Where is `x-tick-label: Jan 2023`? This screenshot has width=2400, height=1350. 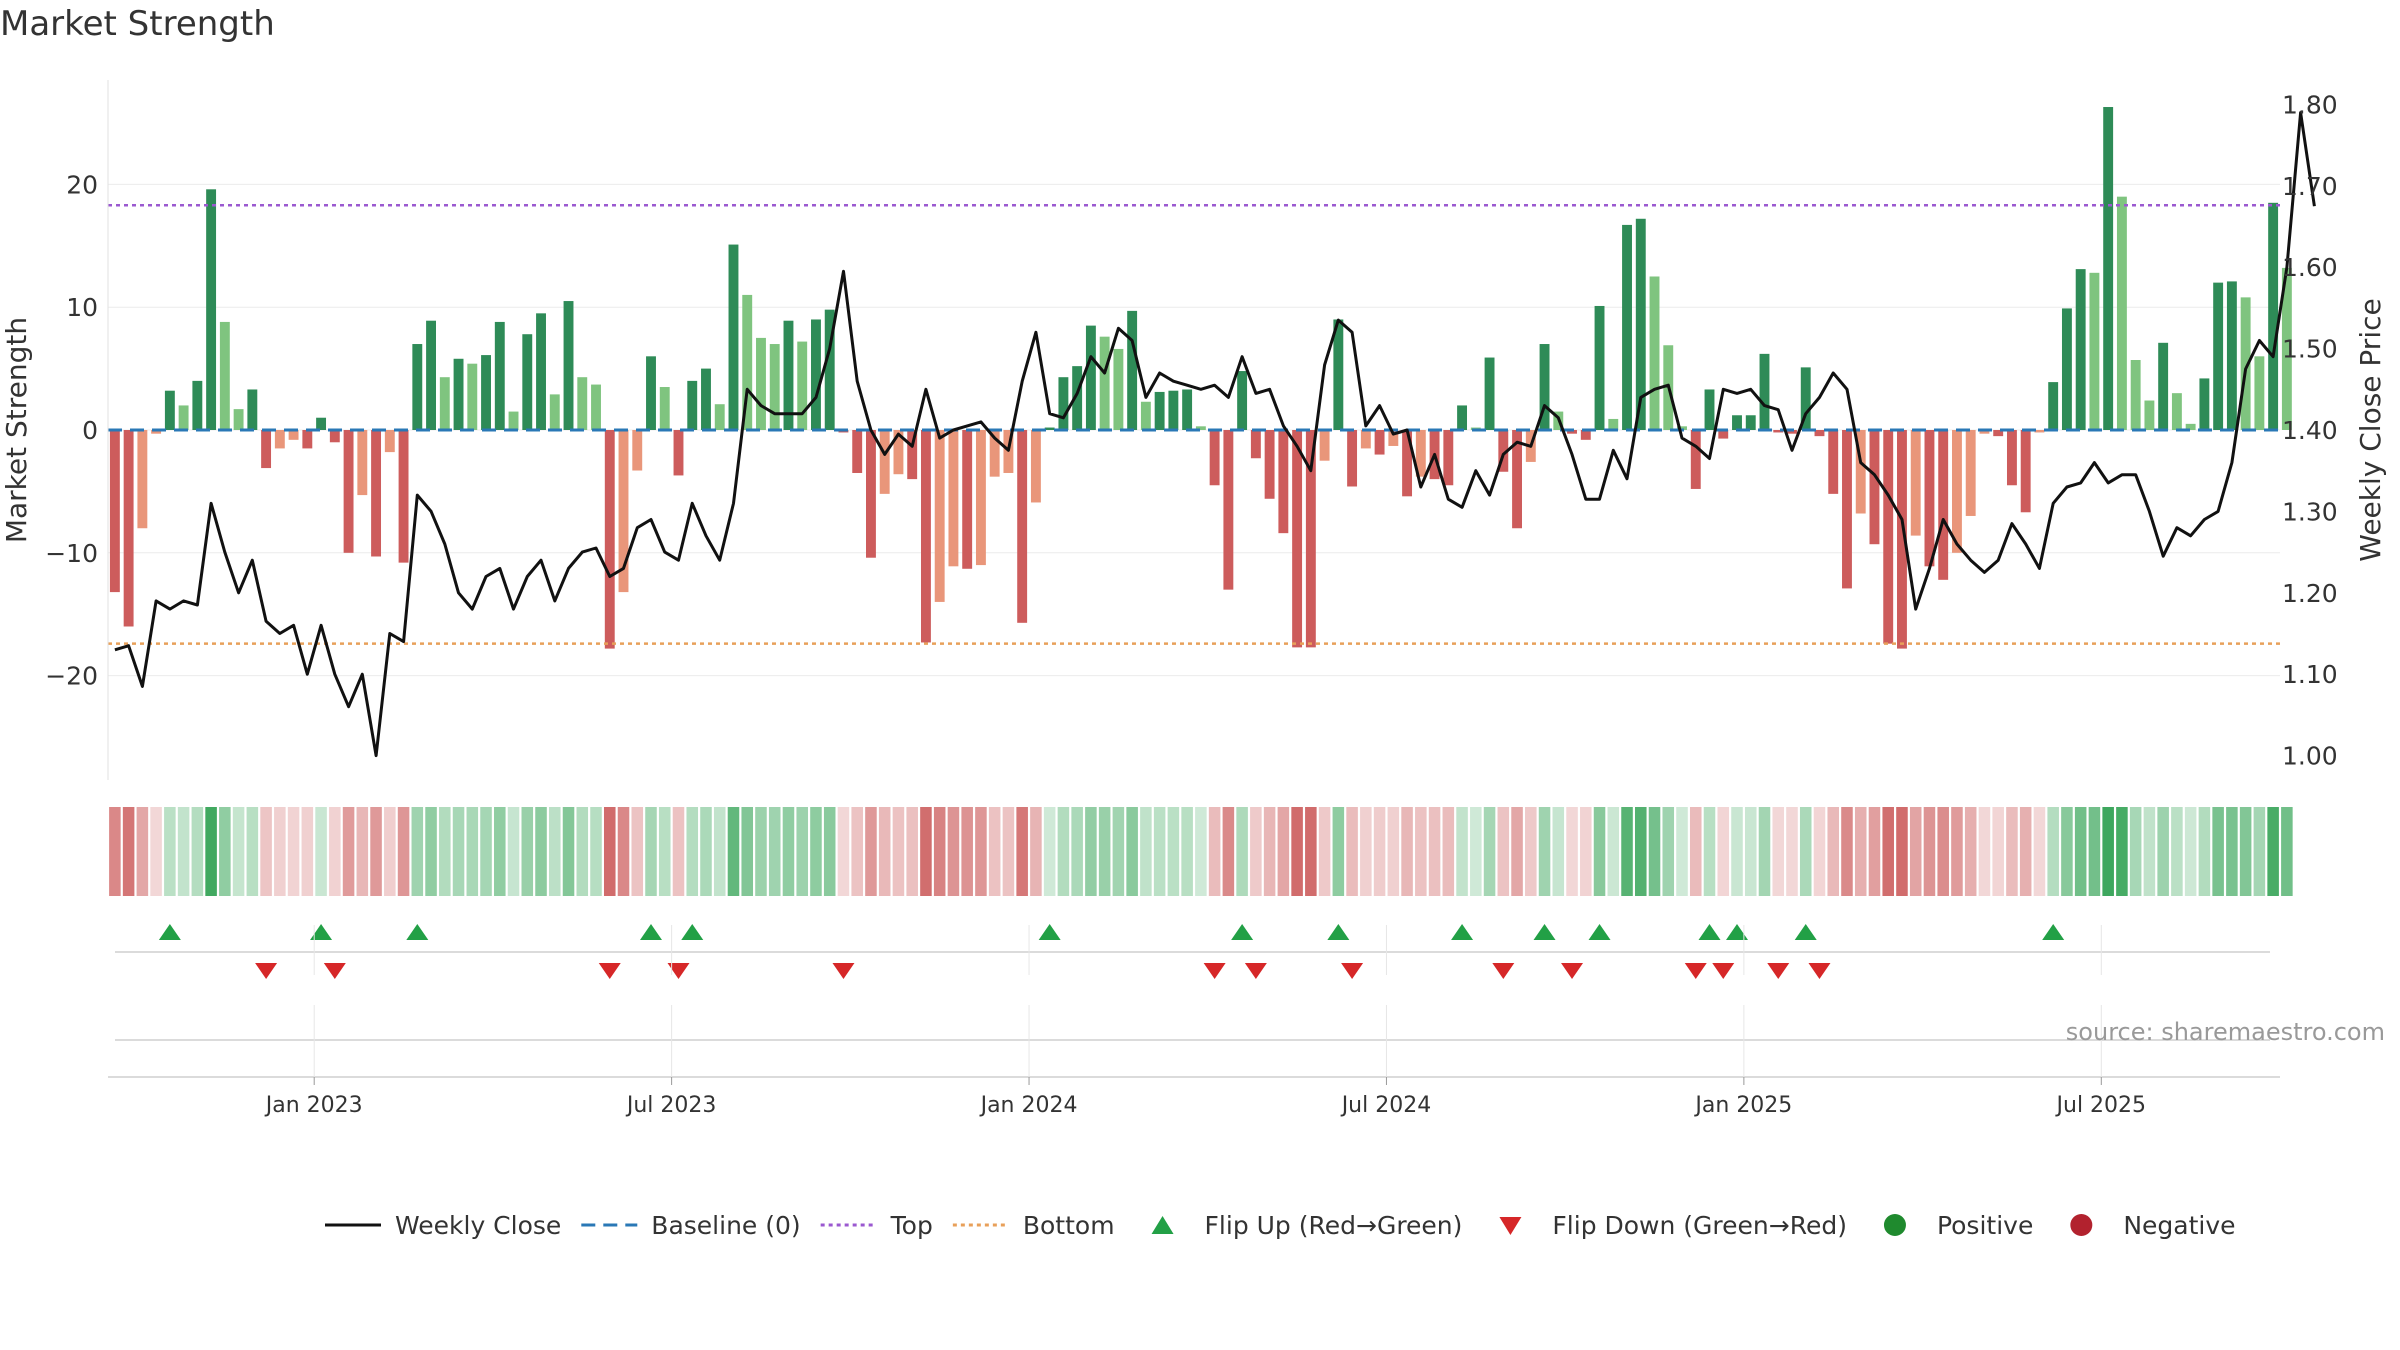 x-tick-label: Jan 2023 is located at coordinates (313, 1105).